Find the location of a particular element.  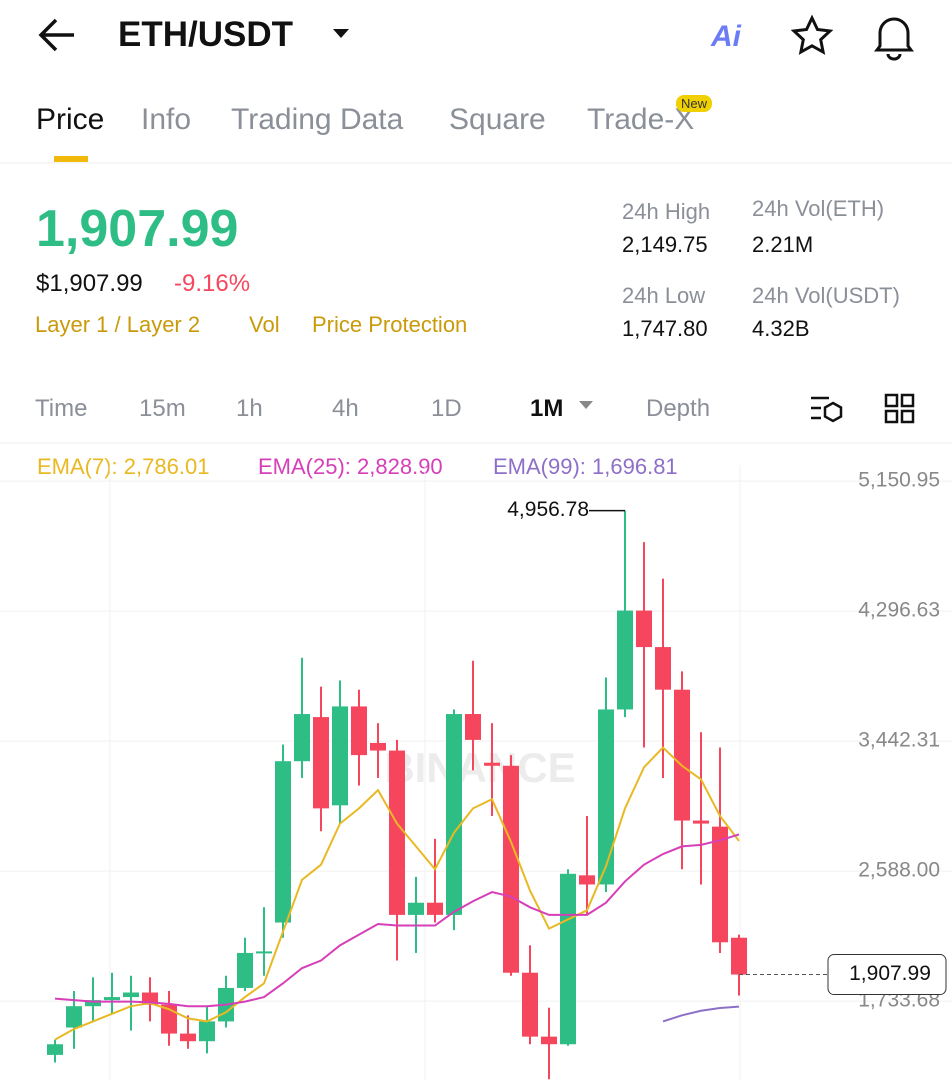

stat-value: 2,149.75 is located at coordinates (665, 244).